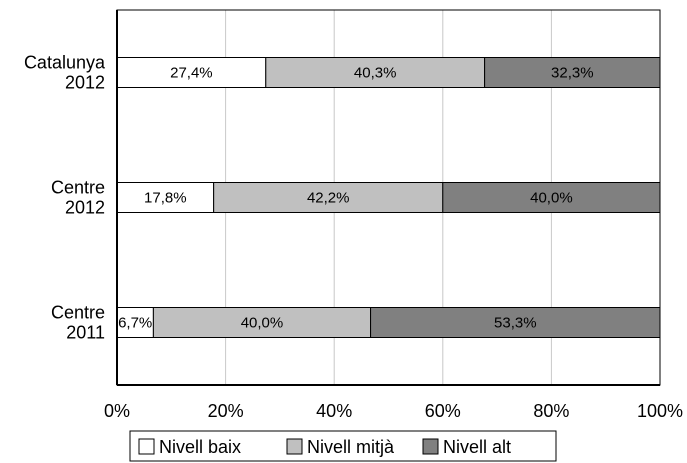 The image size is (687, 463). Describe the element at coordinates (117, 411) in the screenshot. I see `x-tick-label: 0%` at that location.